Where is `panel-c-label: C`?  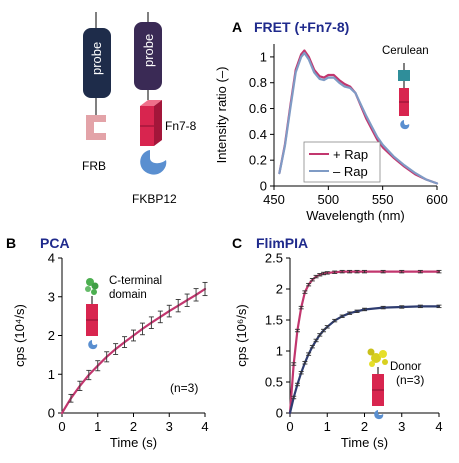 panel-c-label: C is located at coordinates (237, 243).